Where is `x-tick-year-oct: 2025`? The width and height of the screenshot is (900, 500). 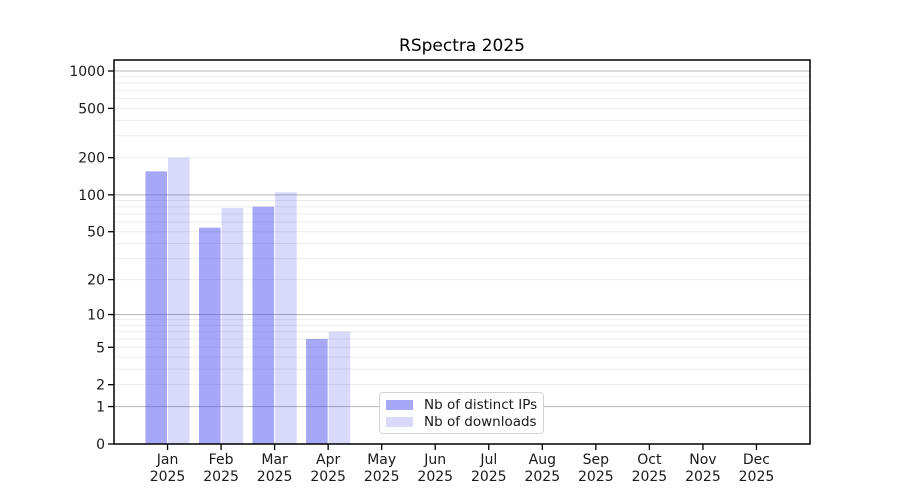
x-tick-year-oct: 2025 is located at coordinates (650, 477).